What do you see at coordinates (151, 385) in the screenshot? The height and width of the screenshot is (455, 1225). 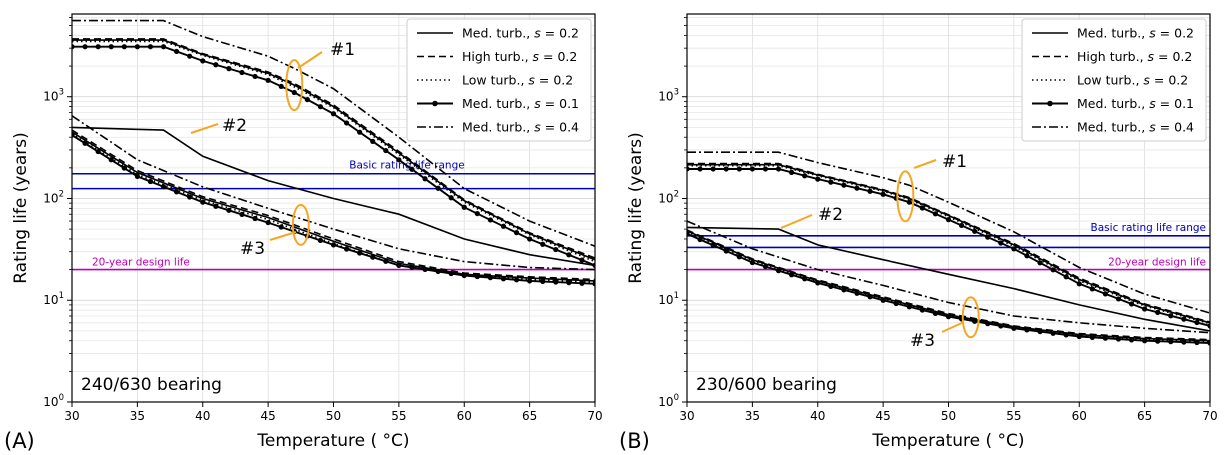 I see `bearing-annotation: 240/630 bearing` at bounding box center [151, 385].